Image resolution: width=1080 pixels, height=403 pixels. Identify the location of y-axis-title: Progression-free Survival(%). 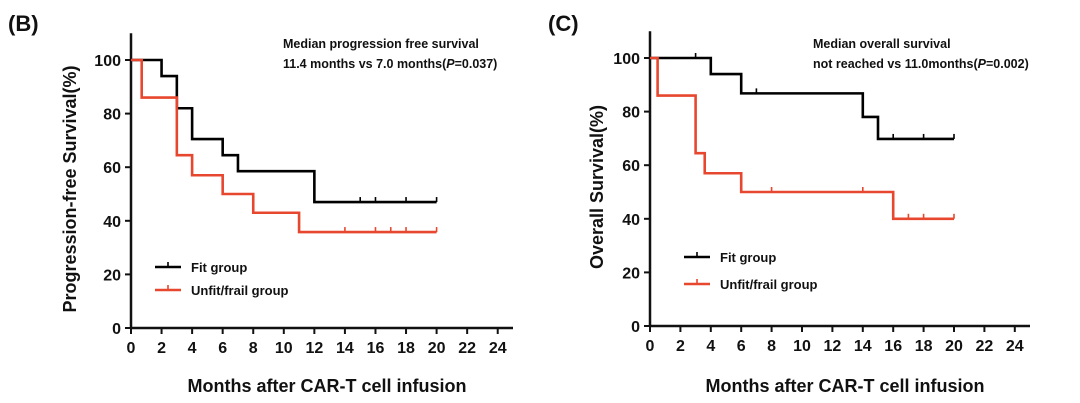
(70, 188).